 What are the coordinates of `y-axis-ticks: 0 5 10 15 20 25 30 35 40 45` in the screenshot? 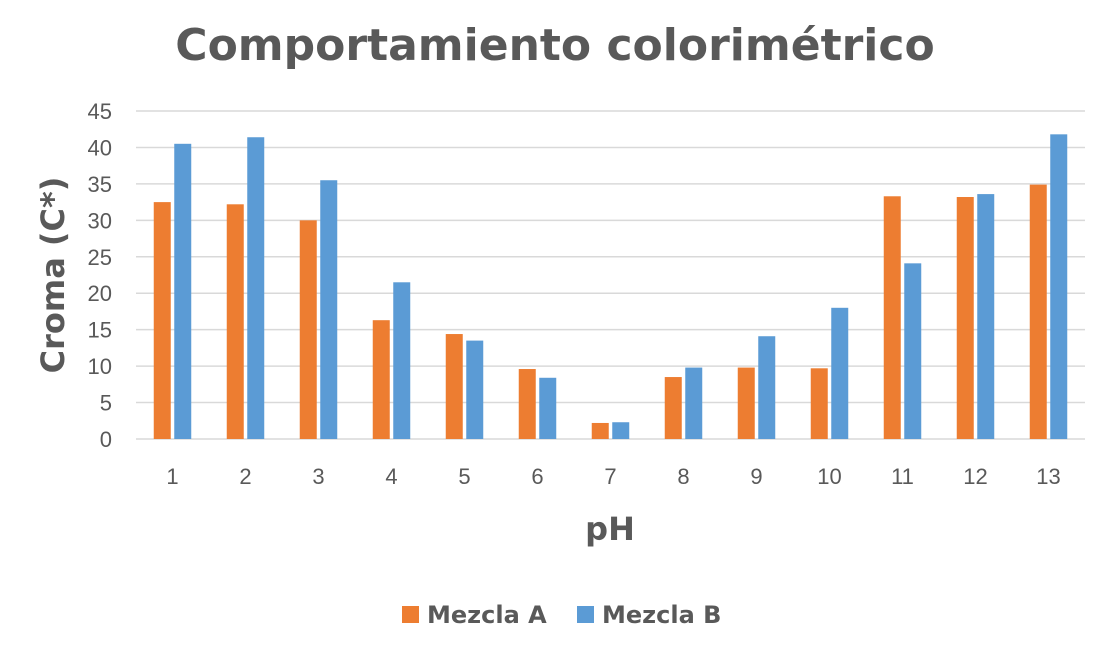 It's located at (100, 275).